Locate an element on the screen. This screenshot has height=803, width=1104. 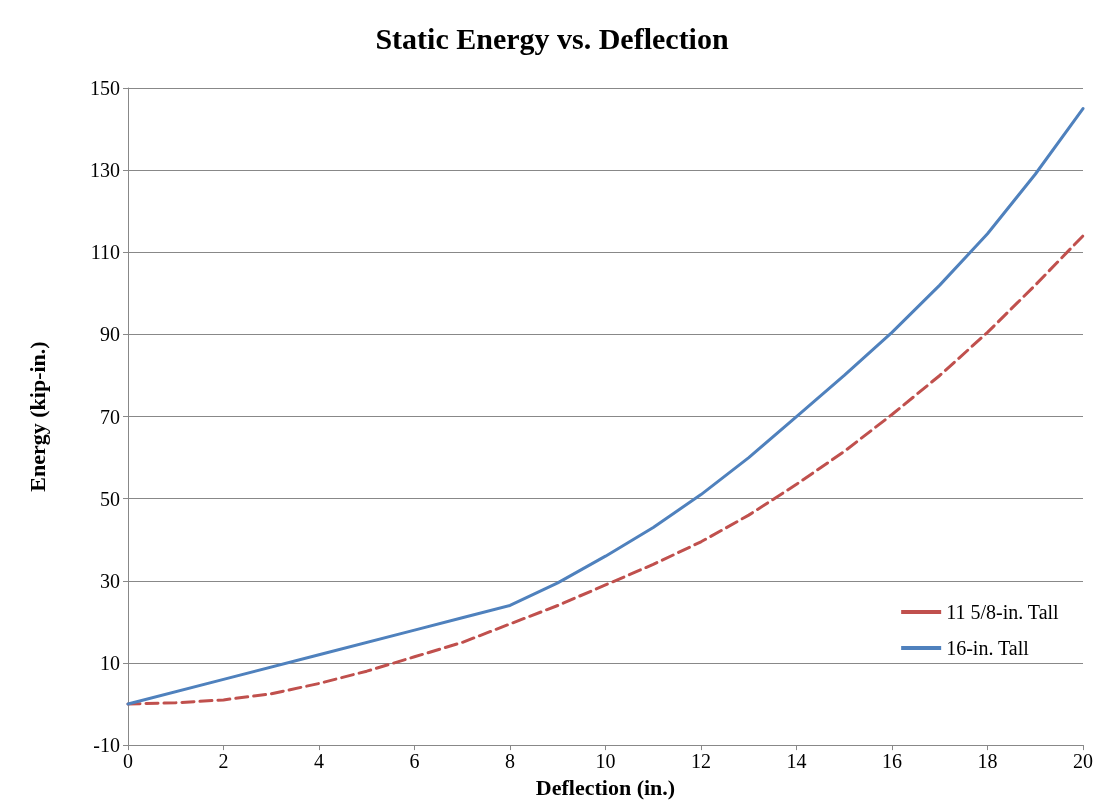
y-tick-label: 70 is located at coordinates (110, 416).